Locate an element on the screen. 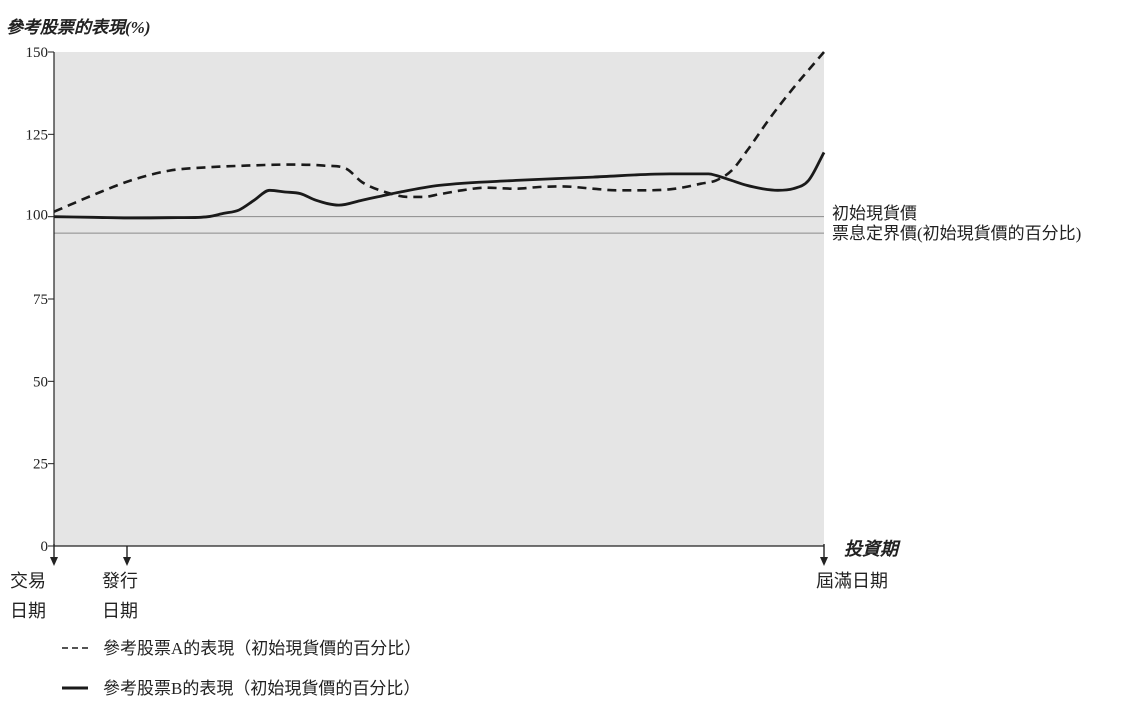 This screenshot has height=704, width=1148. y-tick-label-50: 50 is located at coordinates (40, 382).